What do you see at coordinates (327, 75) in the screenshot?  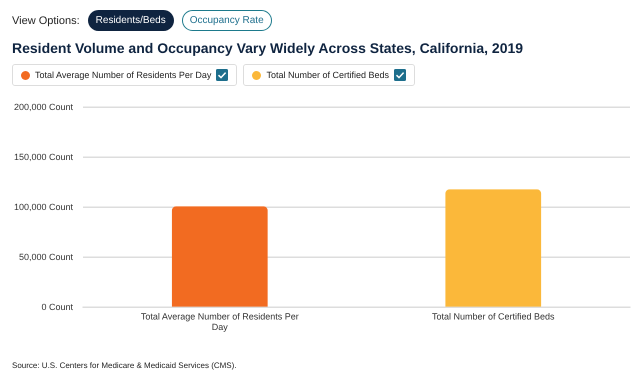 I see `legend-label: Total Number of Certified Beds` at bounding box center [327, 75].